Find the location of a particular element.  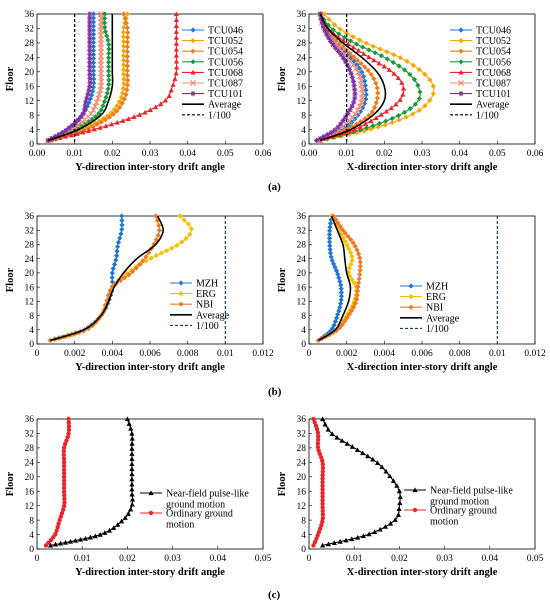

legend-label: Average is located at coordinates (443, 318).